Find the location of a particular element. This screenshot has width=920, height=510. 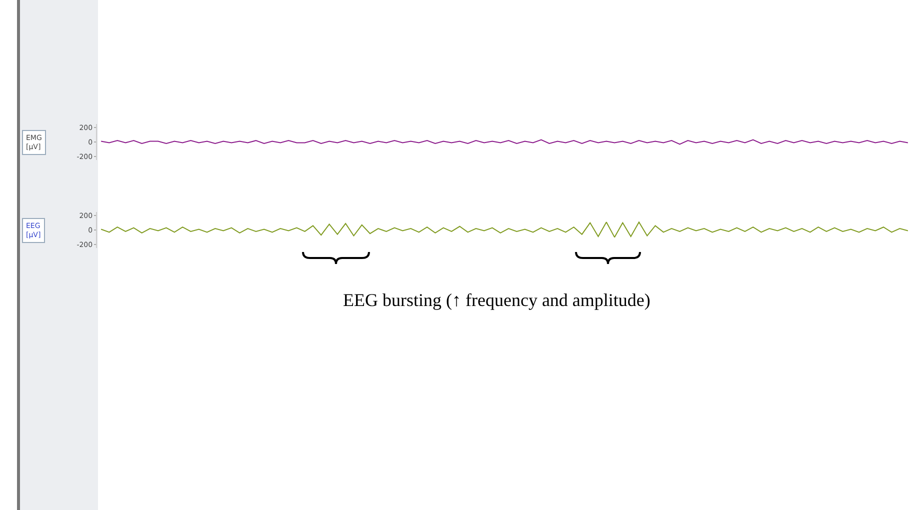

line-series is located at coordinates (504, 230).